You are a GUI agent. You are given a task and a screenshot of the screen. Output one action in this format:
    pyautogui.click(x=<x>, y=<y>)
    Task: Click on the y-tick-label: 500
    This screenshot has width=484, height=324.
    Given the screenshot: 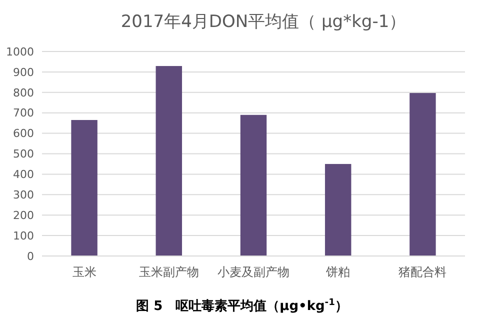 What is the action you would take?
    pyautogui.click(x=23, y=154)
    